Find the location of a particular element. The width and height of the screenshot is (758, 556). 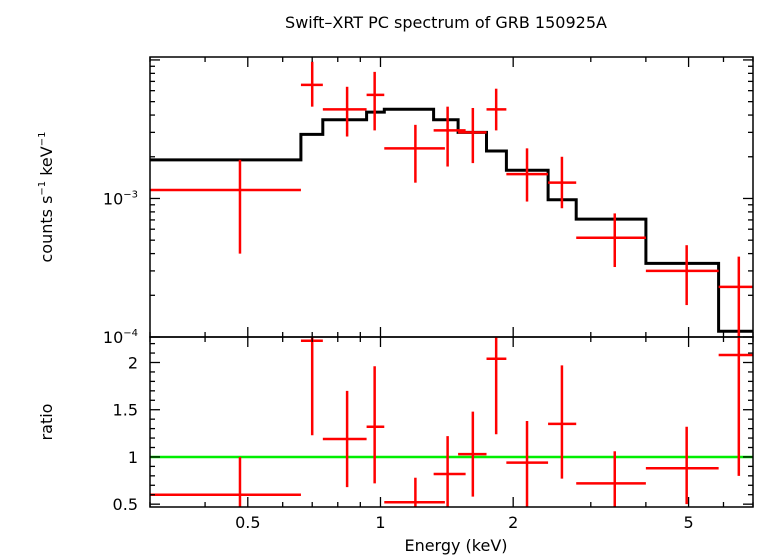

x-axis-label: Energy (keV) is located at coordinates (455, 545).